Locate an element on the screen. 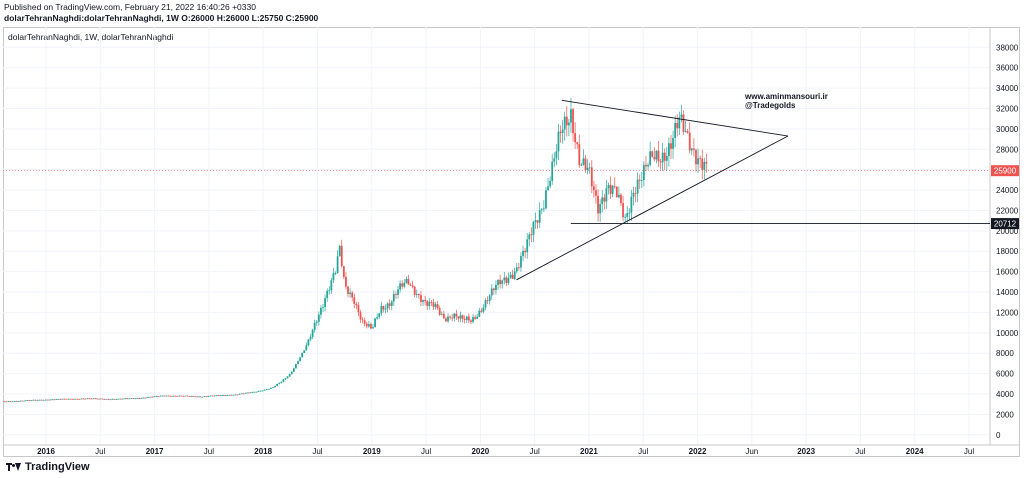  trendline-upper is located at coordinates (675, 118).